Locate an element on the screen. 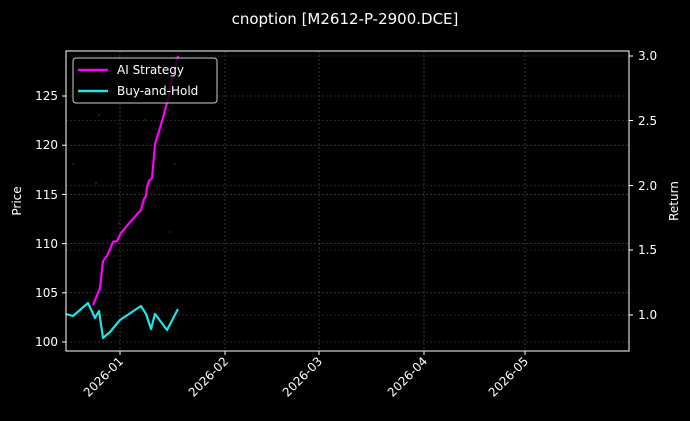 Image resolution: width=690 pixels, height=421 pixels. ai-strategy-line is located at coordinates (135, 180).